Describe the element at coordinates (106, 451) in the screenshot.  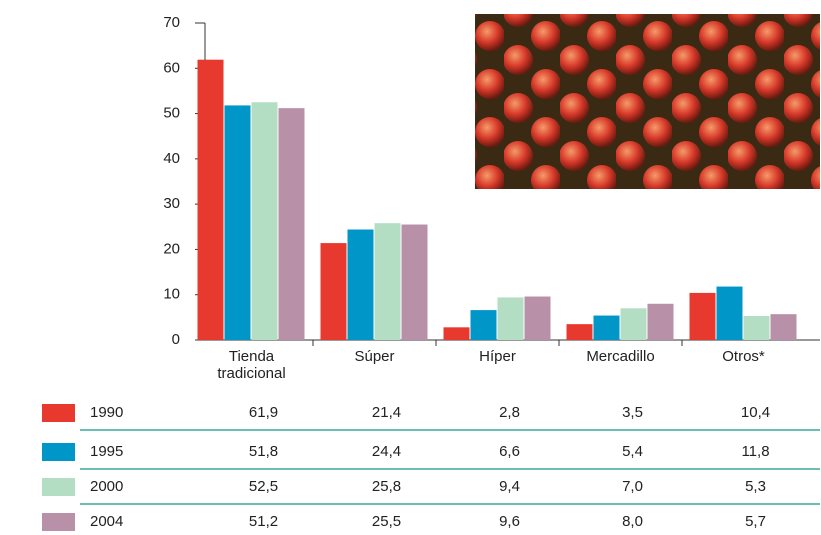
I see `legend-label: 1995` at that location.